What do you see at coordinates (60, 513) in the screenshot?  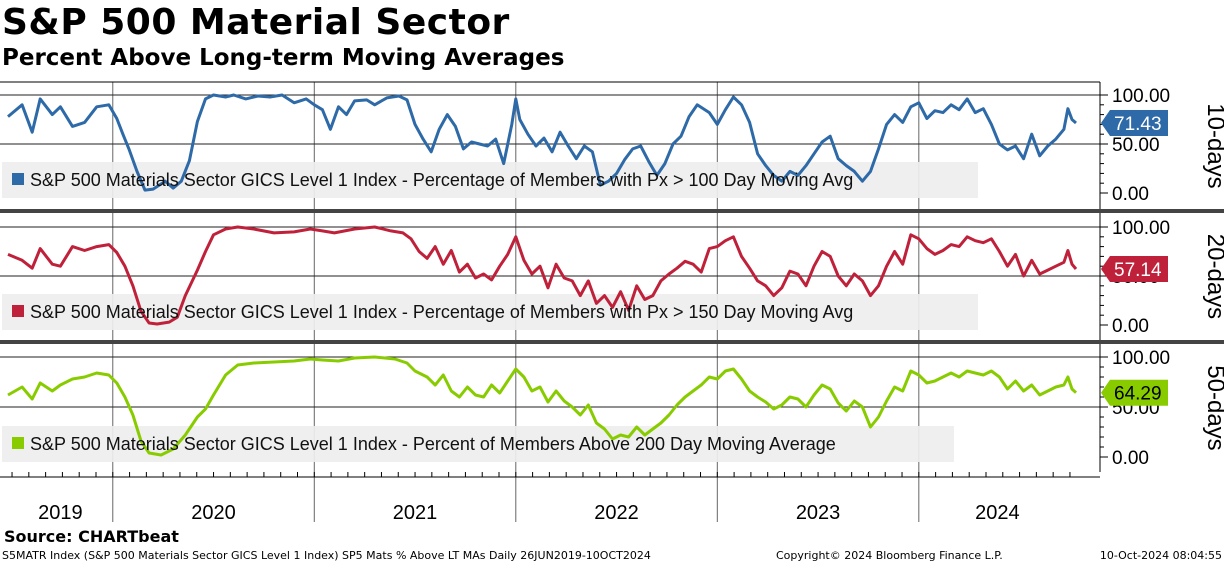 I see `x-tick-label: 2019` at bounding box center [60, 513].